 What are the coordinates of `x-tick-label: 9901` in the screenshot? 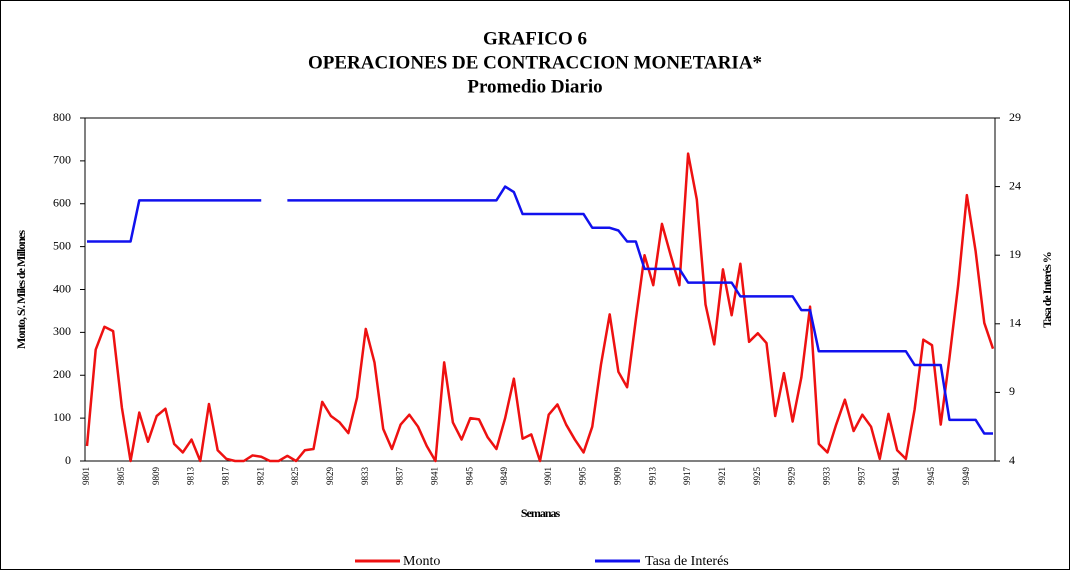 It's located at (548, 476).